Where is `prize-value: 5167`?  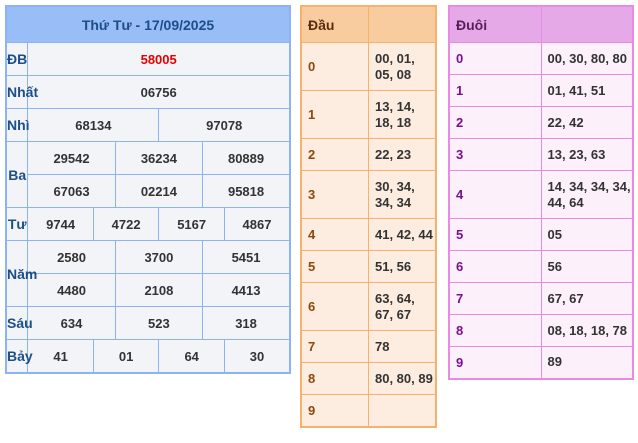 prize-value: 5167 is located at coordinates (191, 224).